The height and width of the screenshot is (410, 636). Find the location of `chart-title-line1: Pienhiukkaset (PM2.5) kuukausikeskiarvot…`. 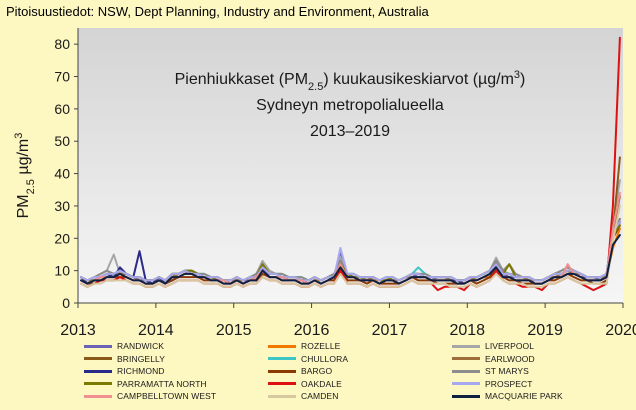

chart-title-line1: Pienhiukkaset (PM2.5) kuukausikeskiarvot… is located at coordinates (350, 81).